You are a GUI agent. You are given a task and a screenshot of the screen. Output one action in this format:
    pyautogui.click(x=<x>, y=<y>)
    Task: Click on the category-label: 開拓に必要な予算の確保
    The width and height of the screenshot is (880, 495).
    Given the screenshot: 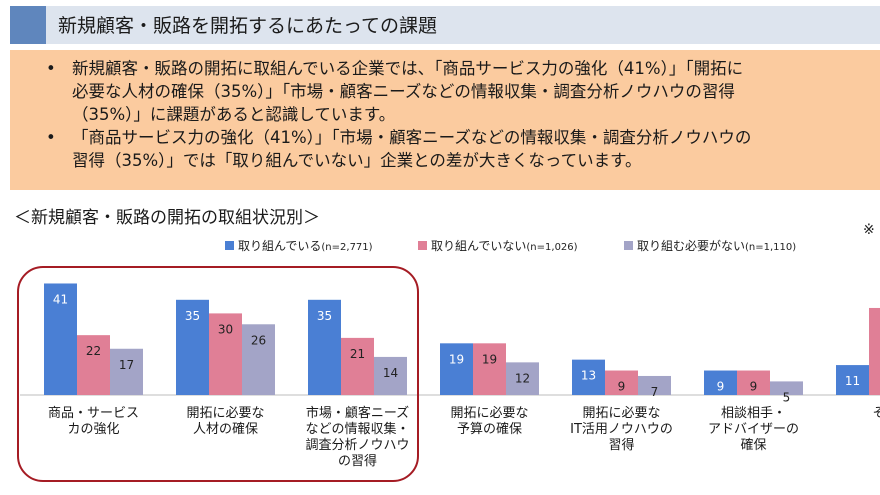 What is the action you would take?
    pyautogui.click(x=489, y=421)
    